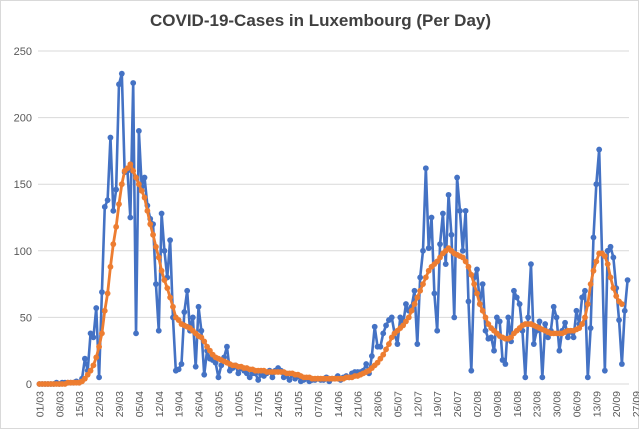 This screenshot has height=430, width=639. I want to click on x-tick-label: 19/07, so click(438, 404).